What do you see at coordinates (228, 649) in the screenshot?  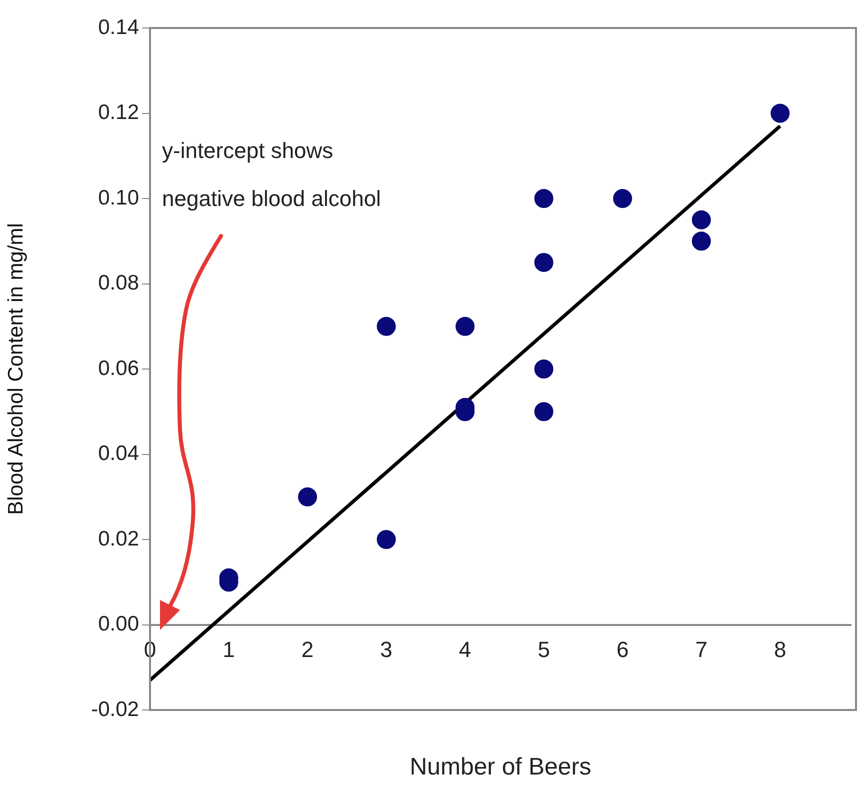 I see `x-tick-label: 1` at bounding box center [228, 649].